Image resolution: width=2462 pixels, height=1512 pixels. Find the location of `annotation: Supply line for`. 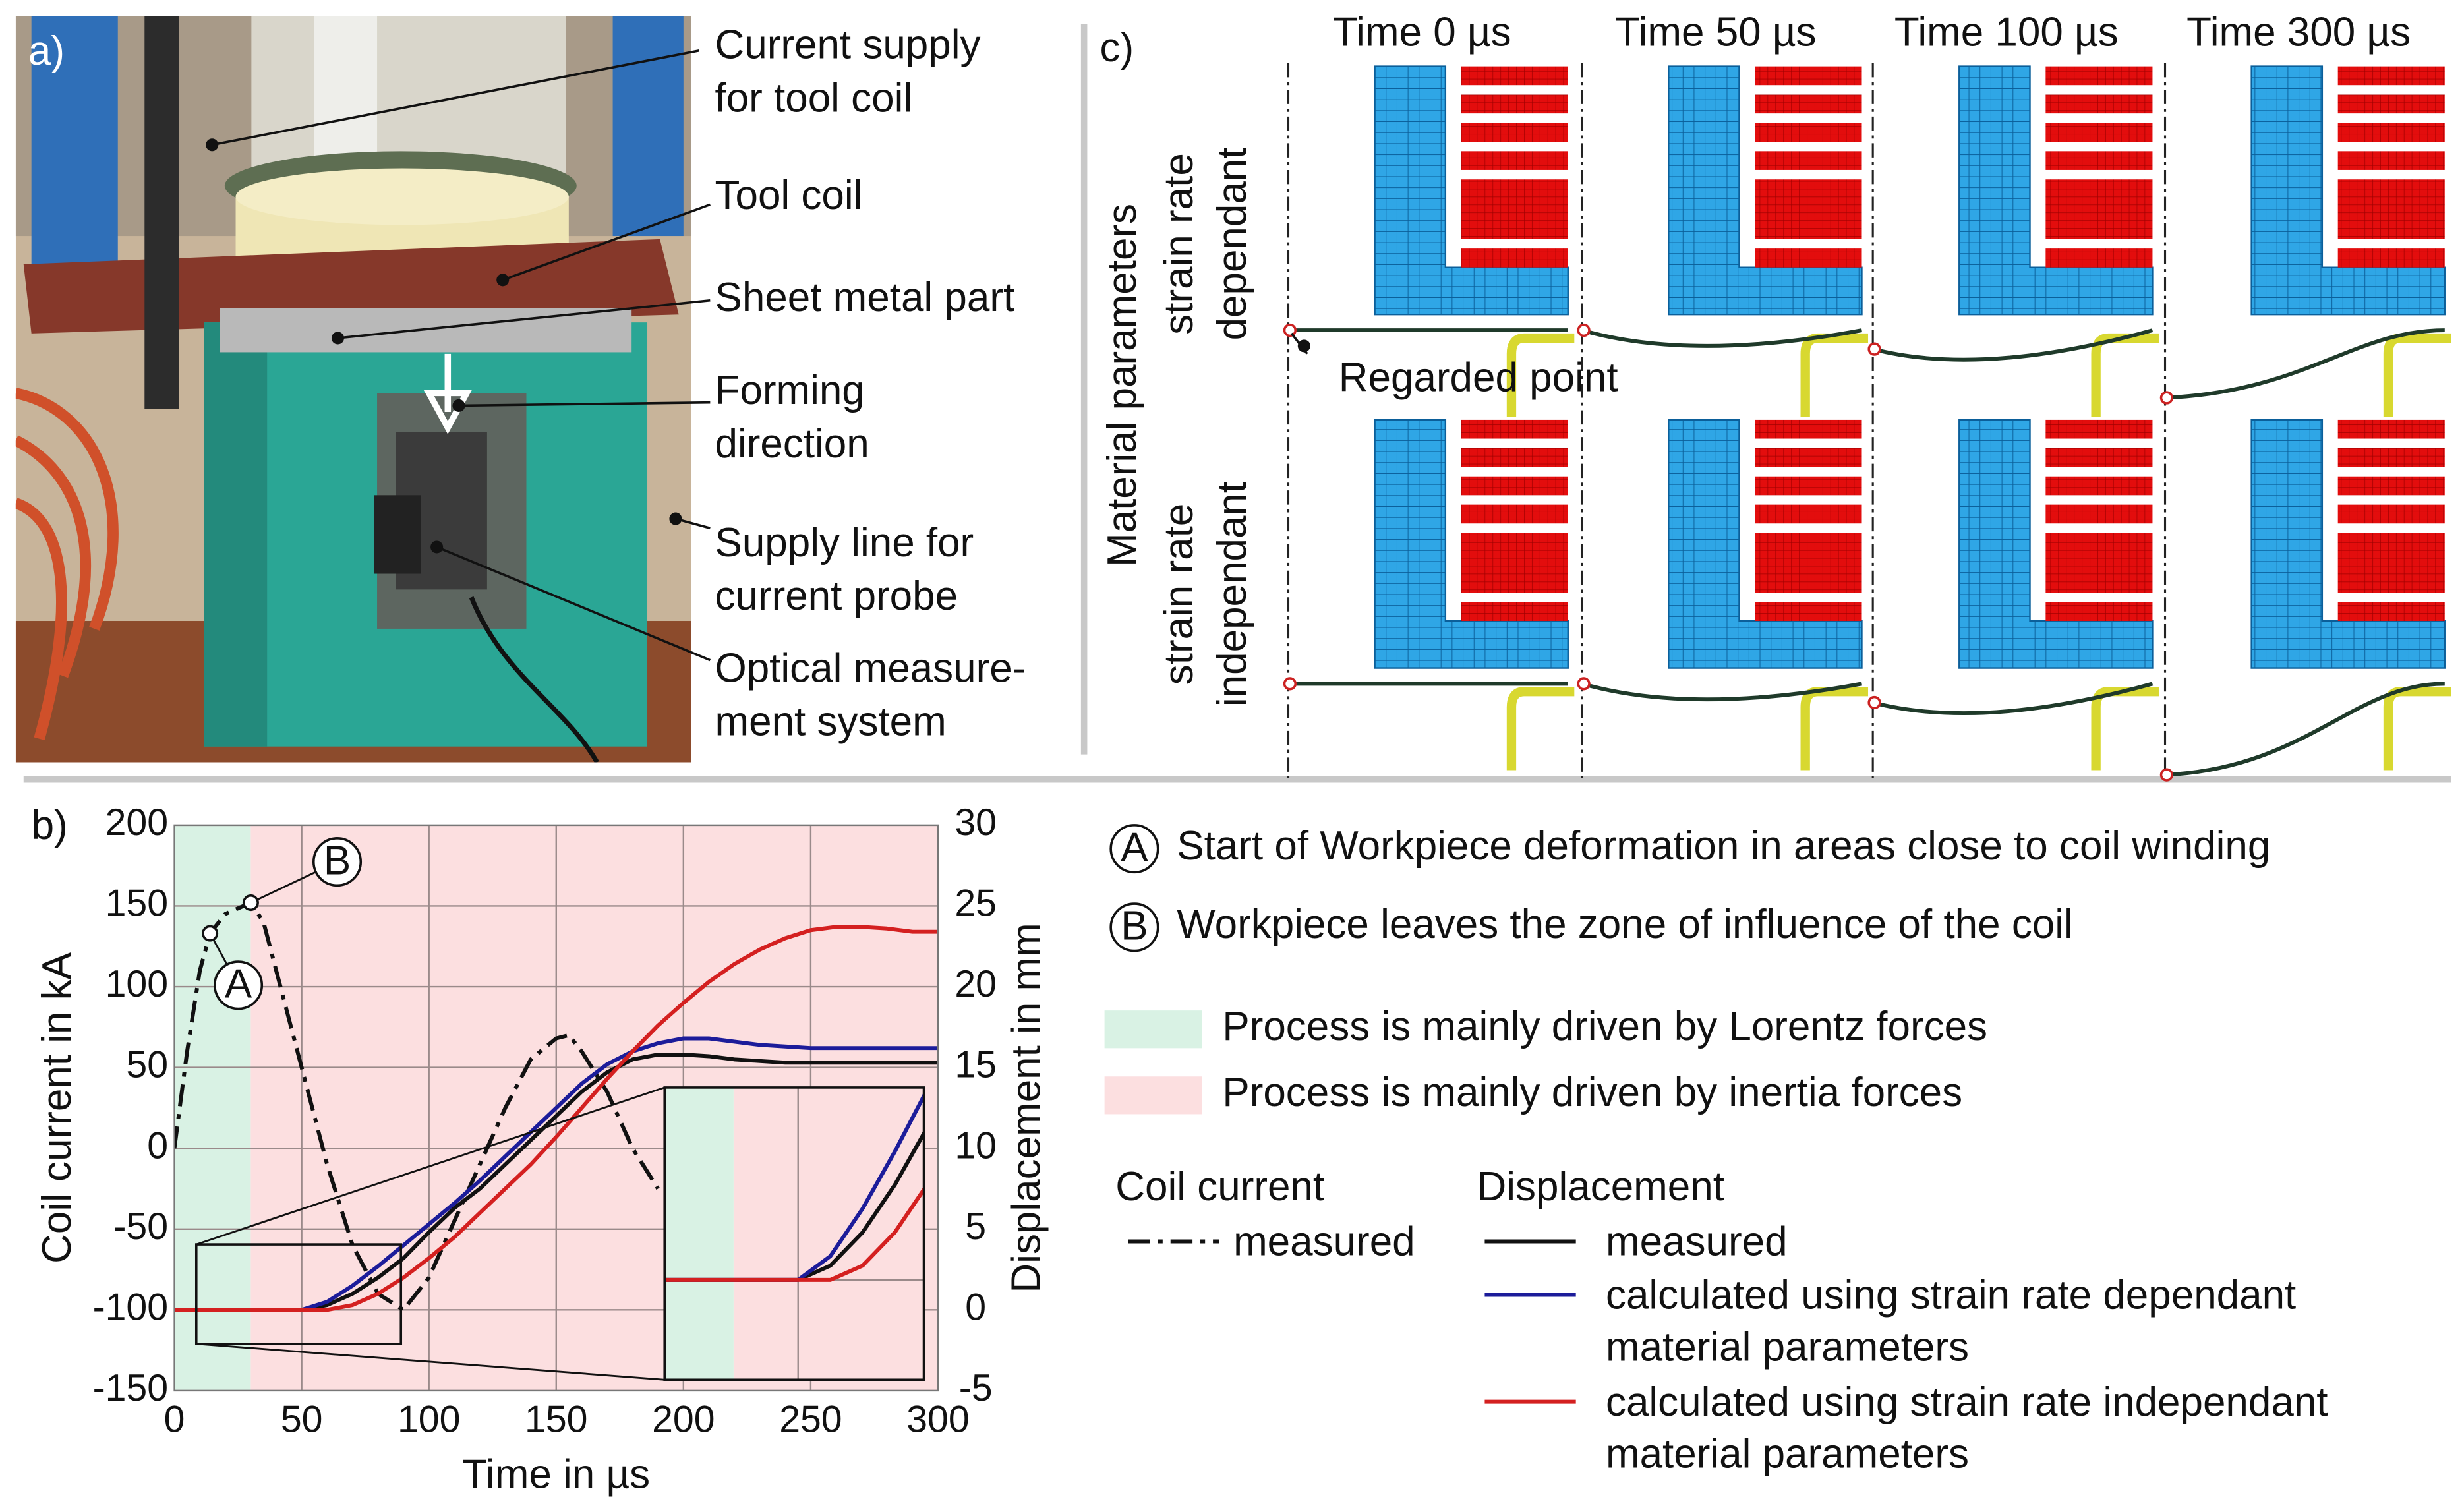

annotation: Supply line for is located at coordinates (844, 543).